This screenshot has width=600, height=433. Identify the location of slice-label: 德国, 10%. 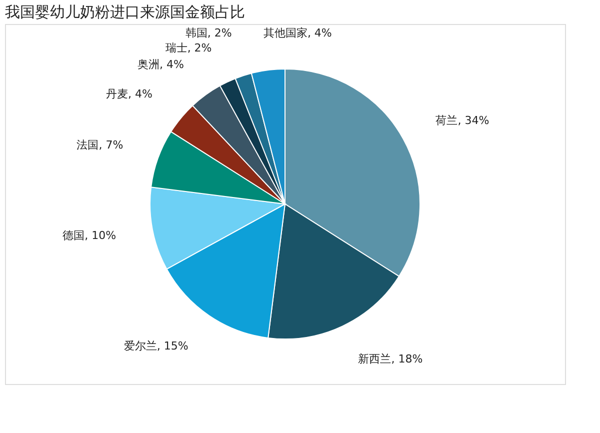
(89, 235).